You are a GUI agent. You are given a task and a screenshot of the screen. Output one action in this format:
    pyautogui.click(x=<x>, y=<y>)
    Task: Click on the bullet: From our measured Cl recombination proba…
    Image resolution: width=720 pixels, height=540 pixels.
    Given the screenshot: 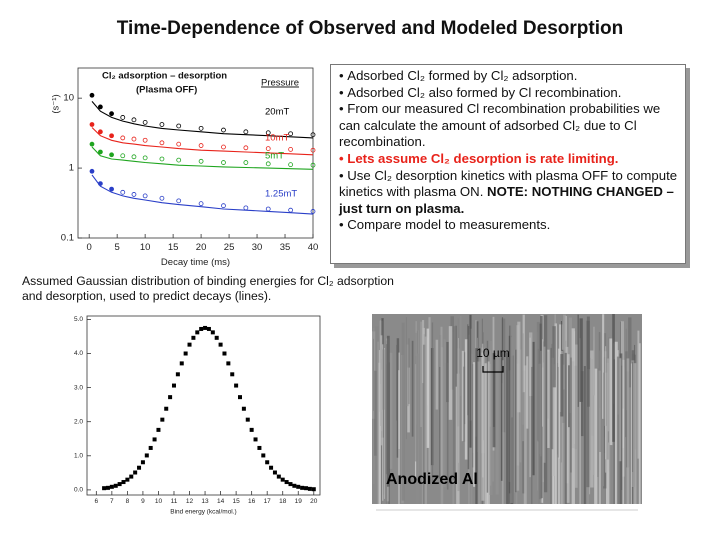 What is the action you would take?
    pyautogui.click(x=510, y=126)
    